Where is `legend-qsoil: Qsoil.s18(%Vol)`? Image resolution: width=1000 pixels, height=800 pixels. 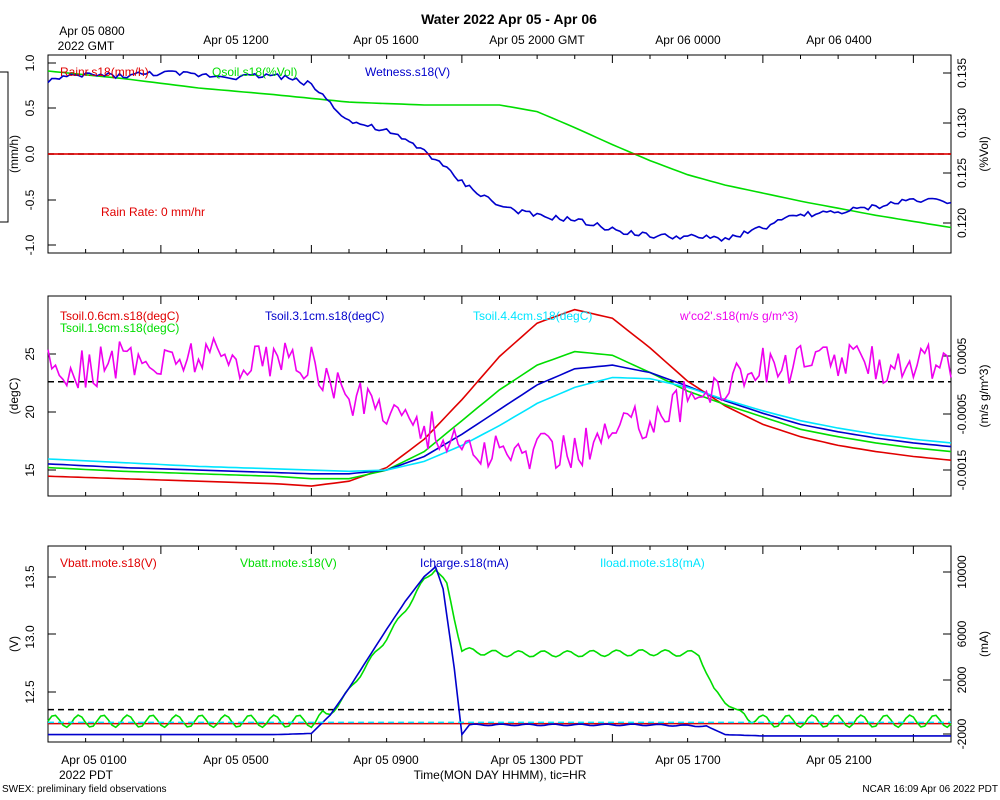 legend-qsoil: Qsoil.s18(%Vol) is located at coordinates (254, 72).